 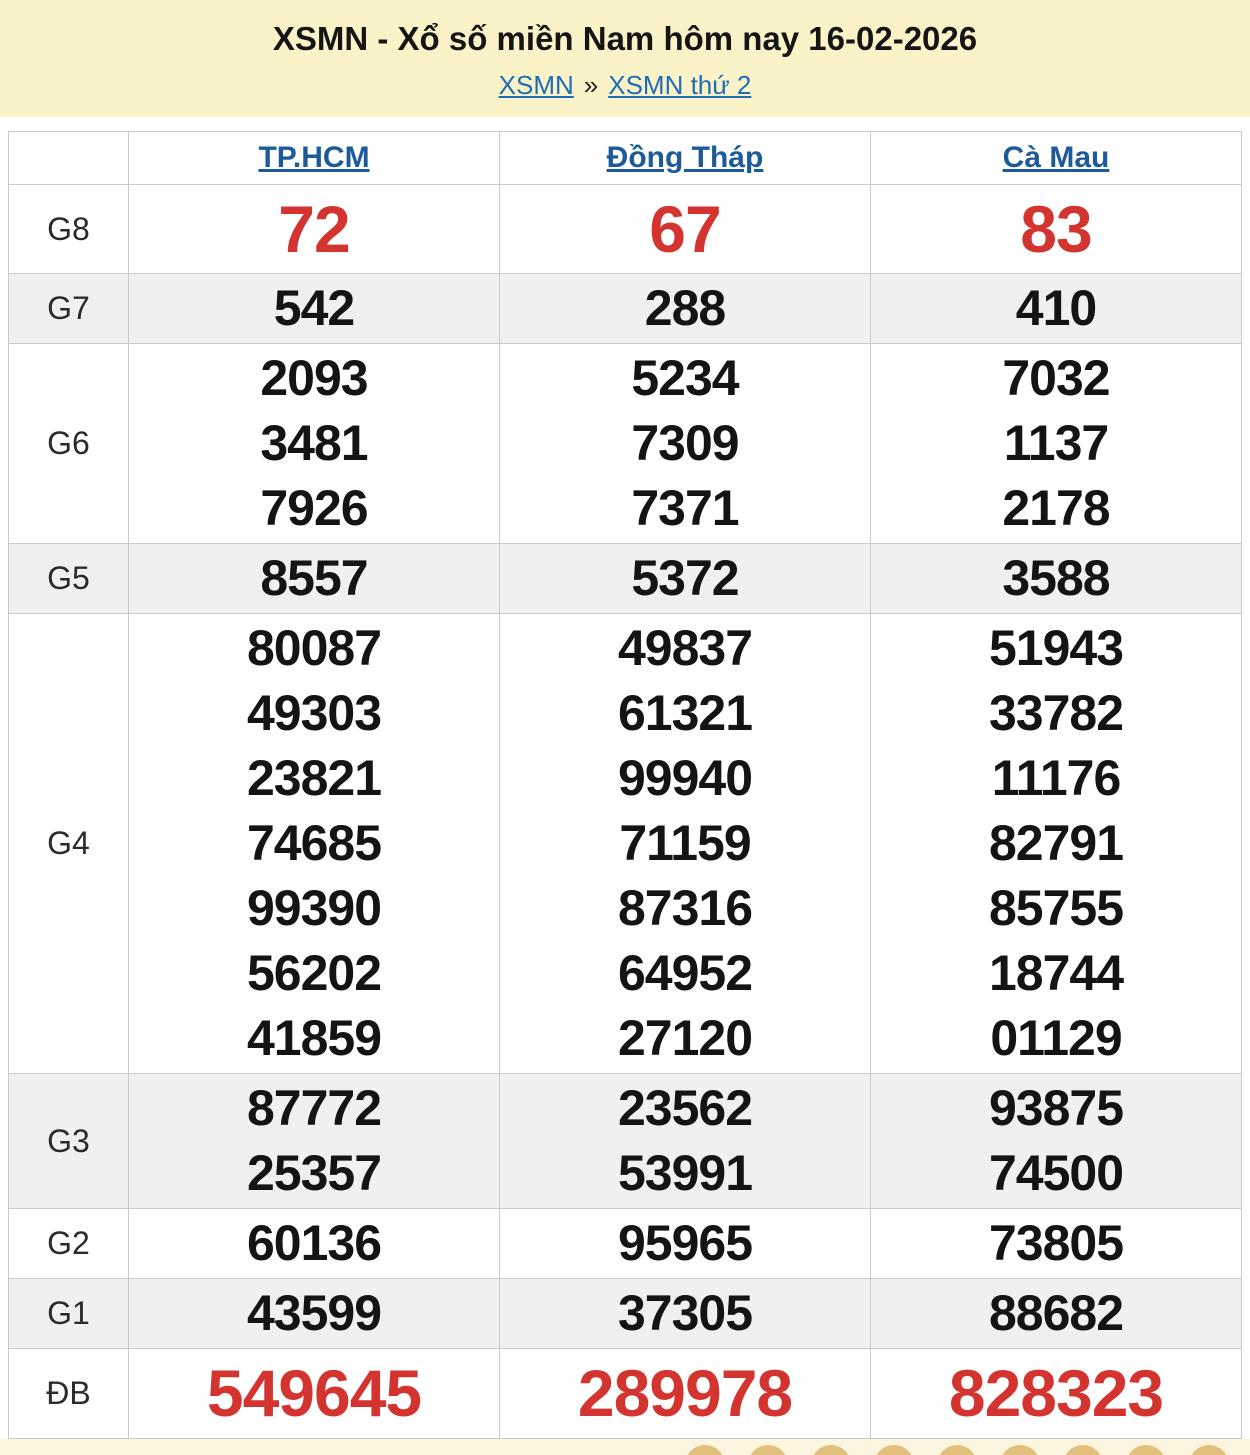 I want to click on result-cell: 542, so click(x=314, y=309).